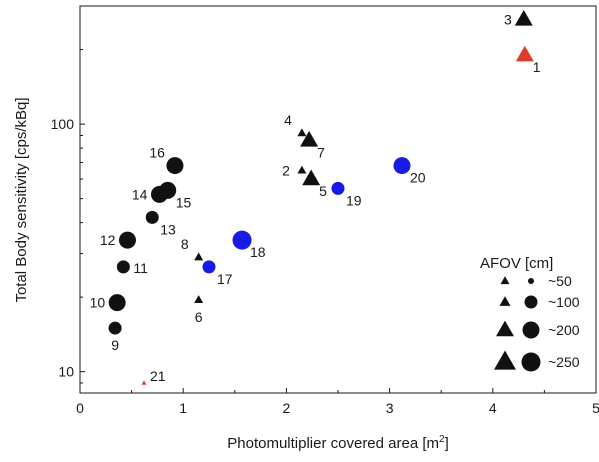 The width and height of the screenshot is (599, 462). Describe the element at coordinates (185, 244) in the screenshot. I see `point-label-8: 8` at that location.